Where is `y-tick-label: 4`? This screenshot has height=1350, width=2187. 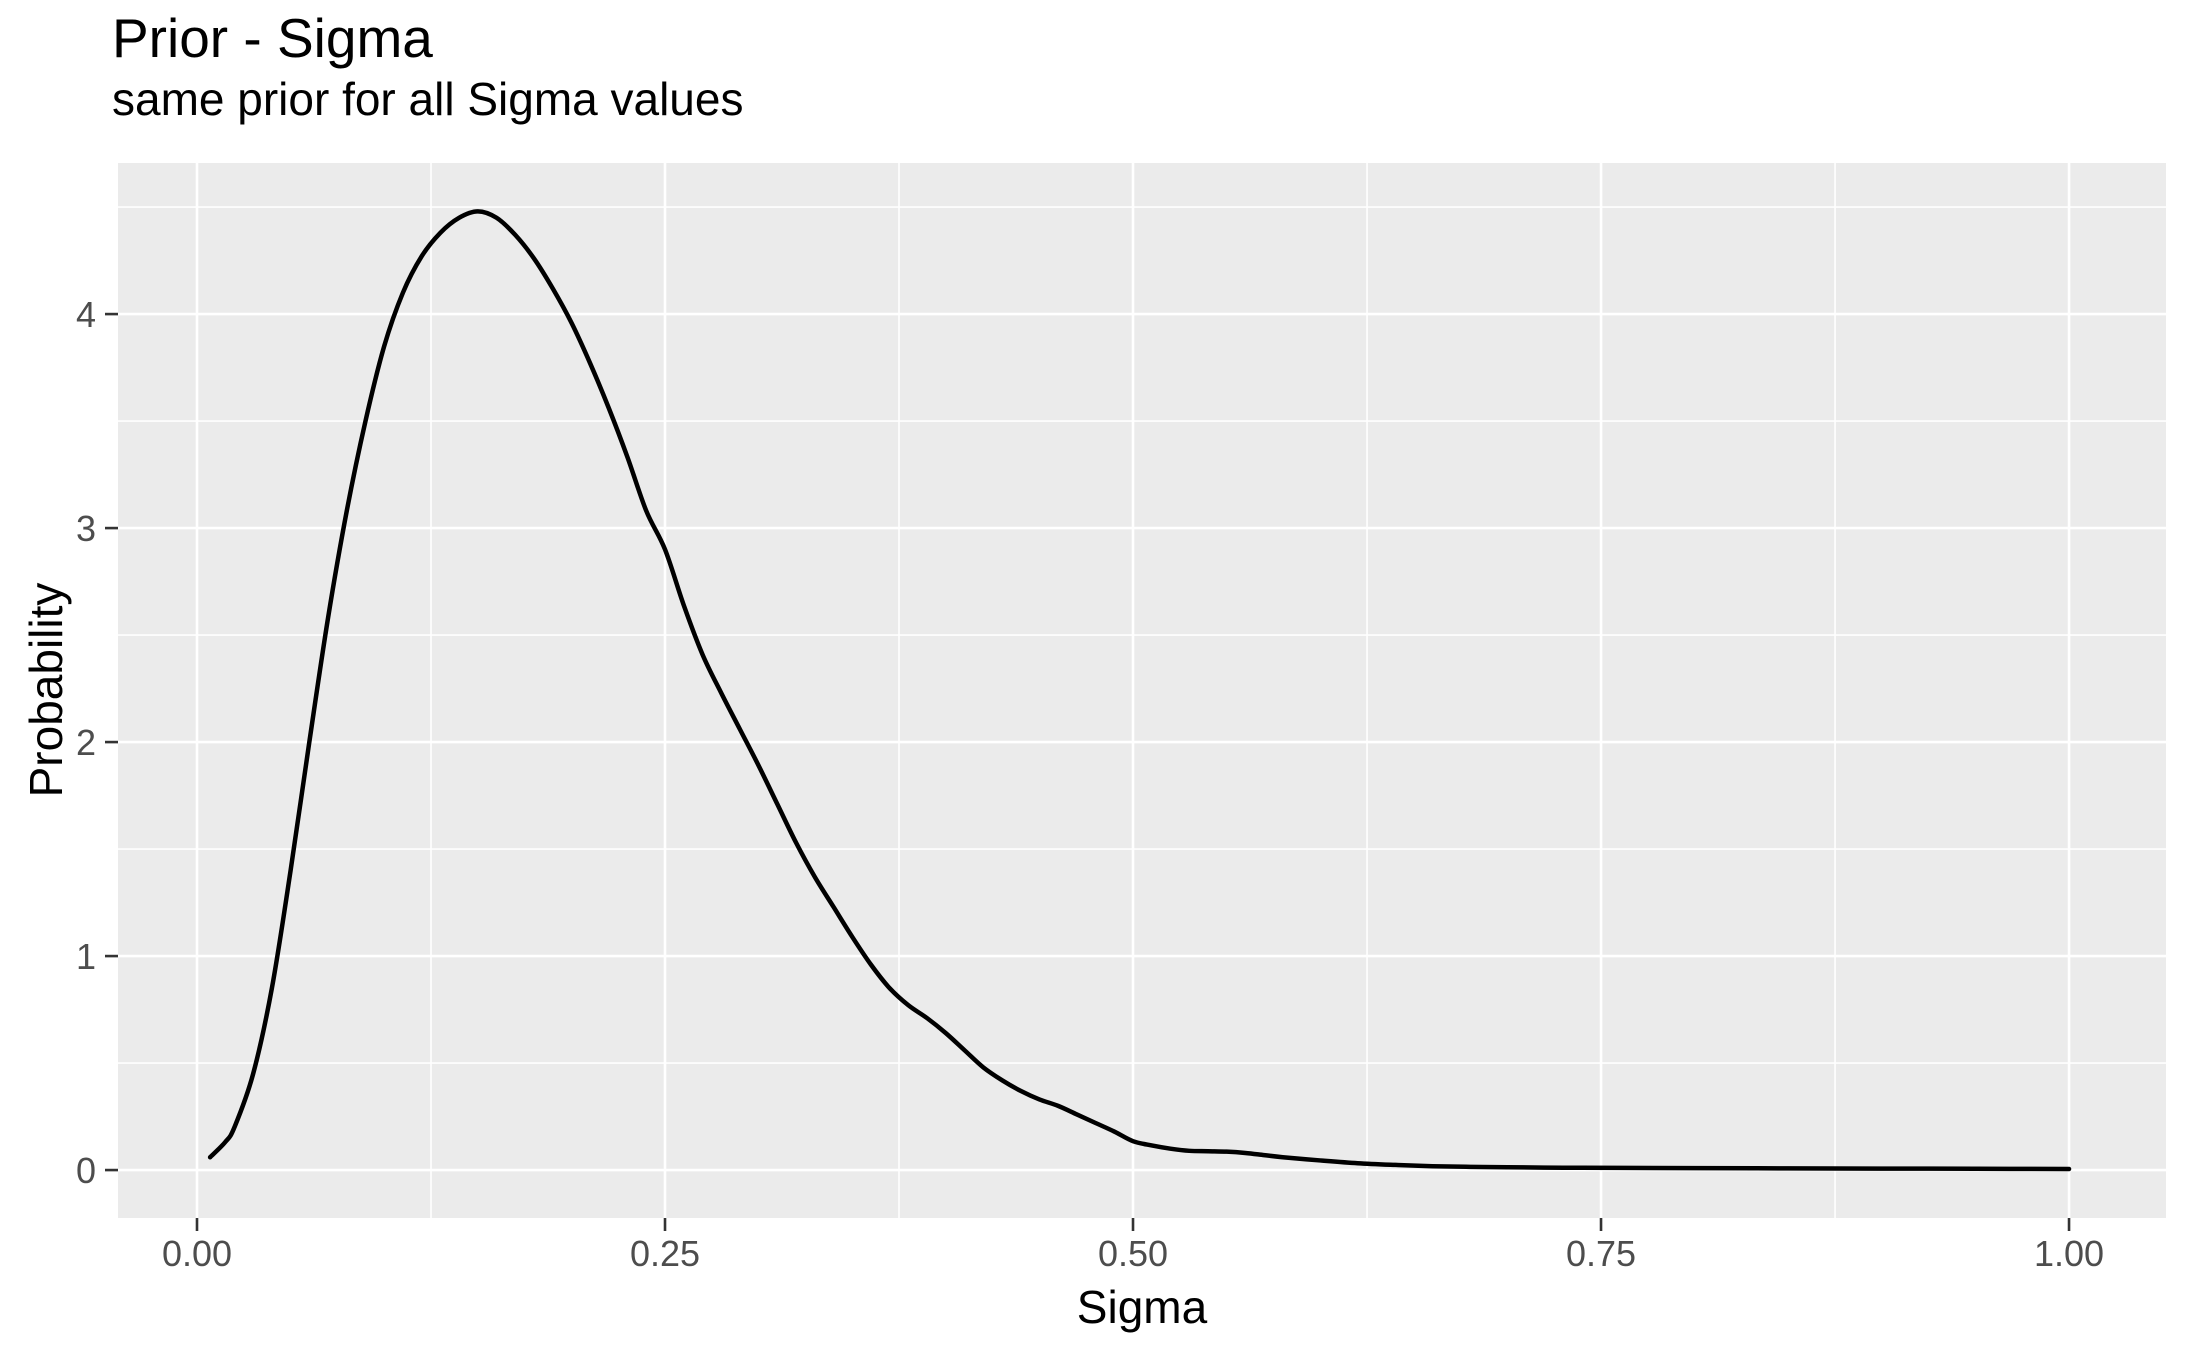
y-tick-label: 4 is located at coordinates (86, 314).